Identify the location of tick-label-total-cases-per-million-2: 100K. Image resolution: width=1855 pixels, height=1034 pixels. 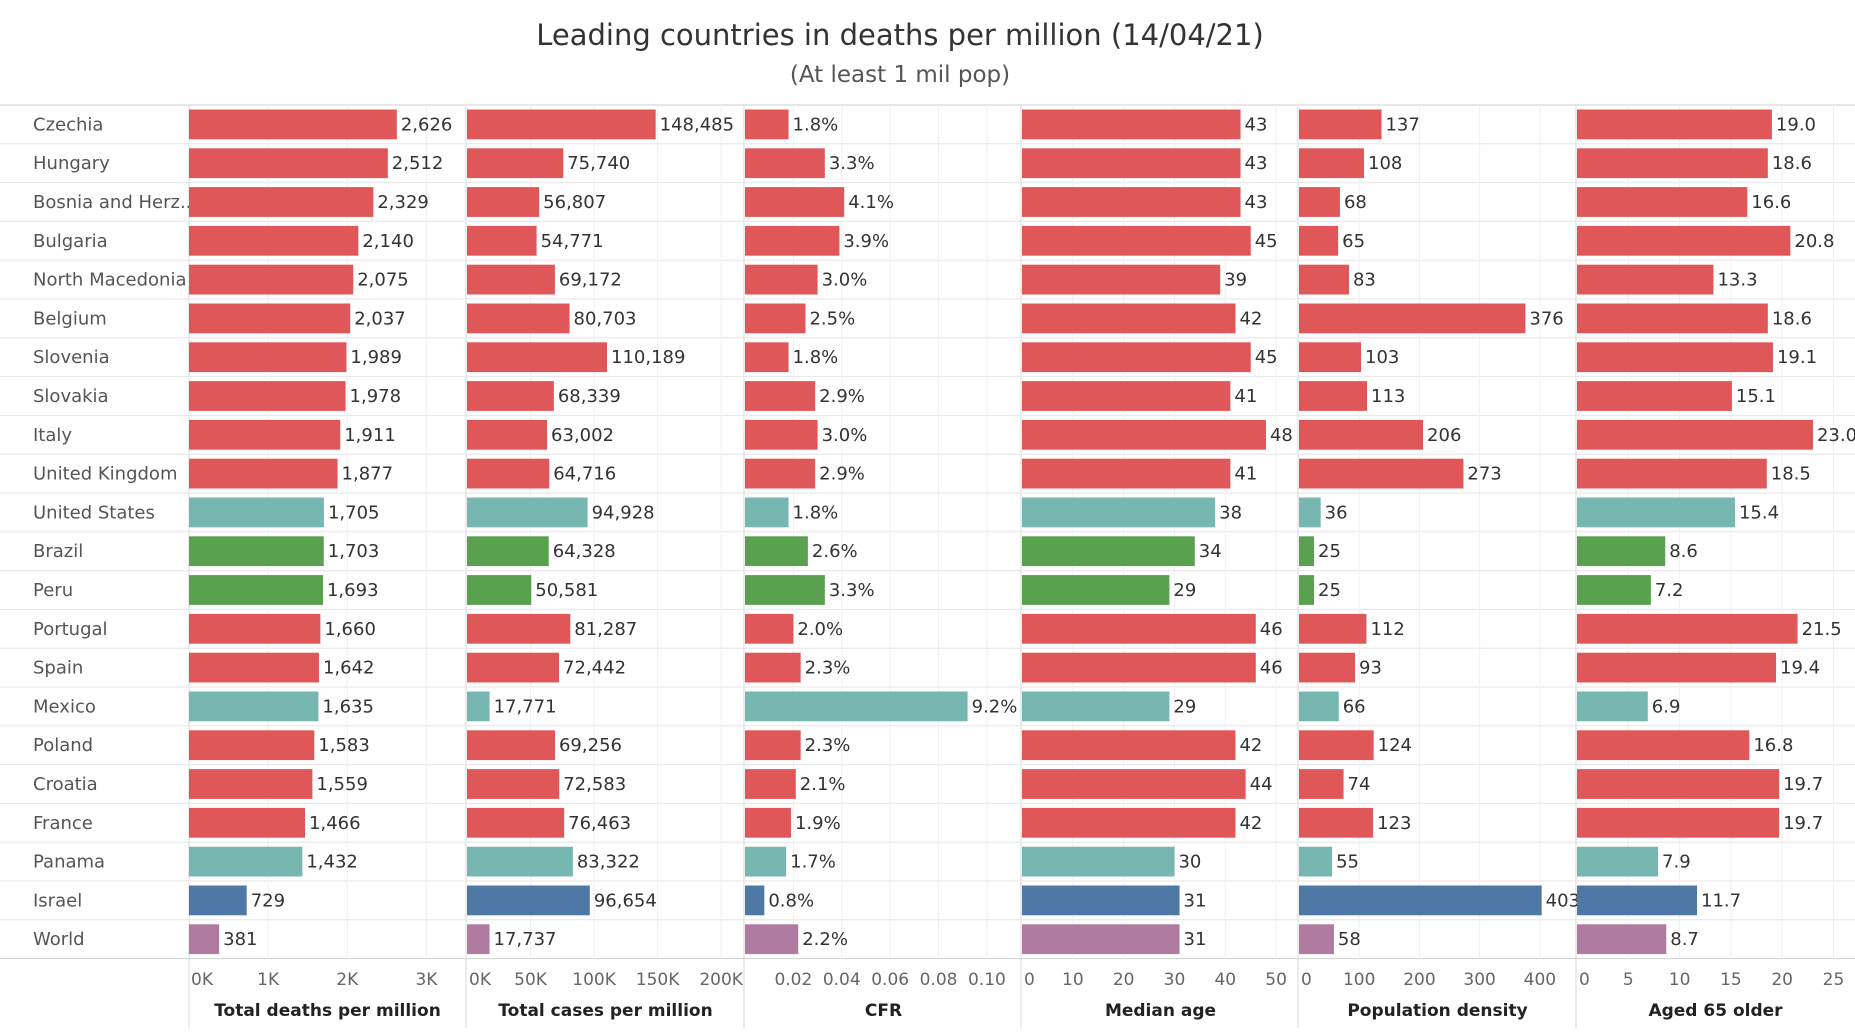
(594, 980).